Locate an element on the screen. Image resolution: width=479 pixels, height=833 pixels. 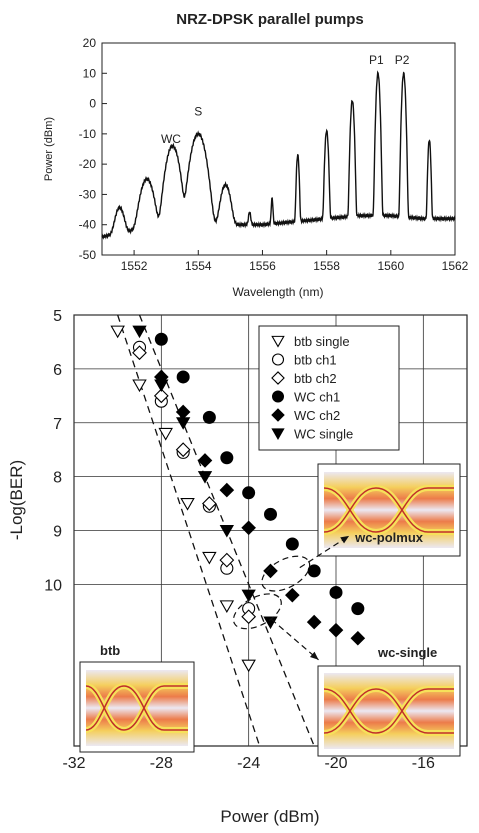
eye-diagram-inset-polmux is located at coordinates (389, 510).